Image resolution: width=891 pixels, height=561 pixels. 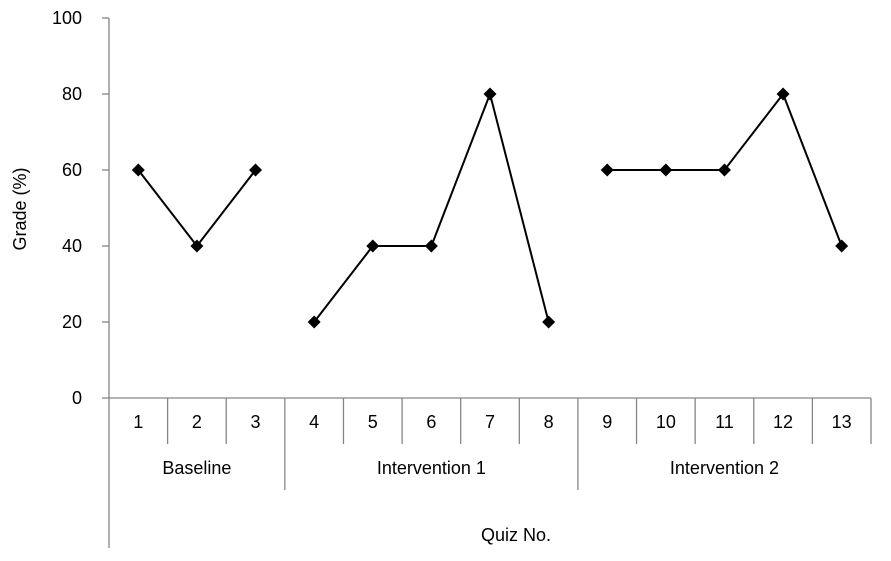 What do you see at coordinates (256, 422) in the screenshot?
I see `x-tick-label: 3` at bounding box center [256, 422].